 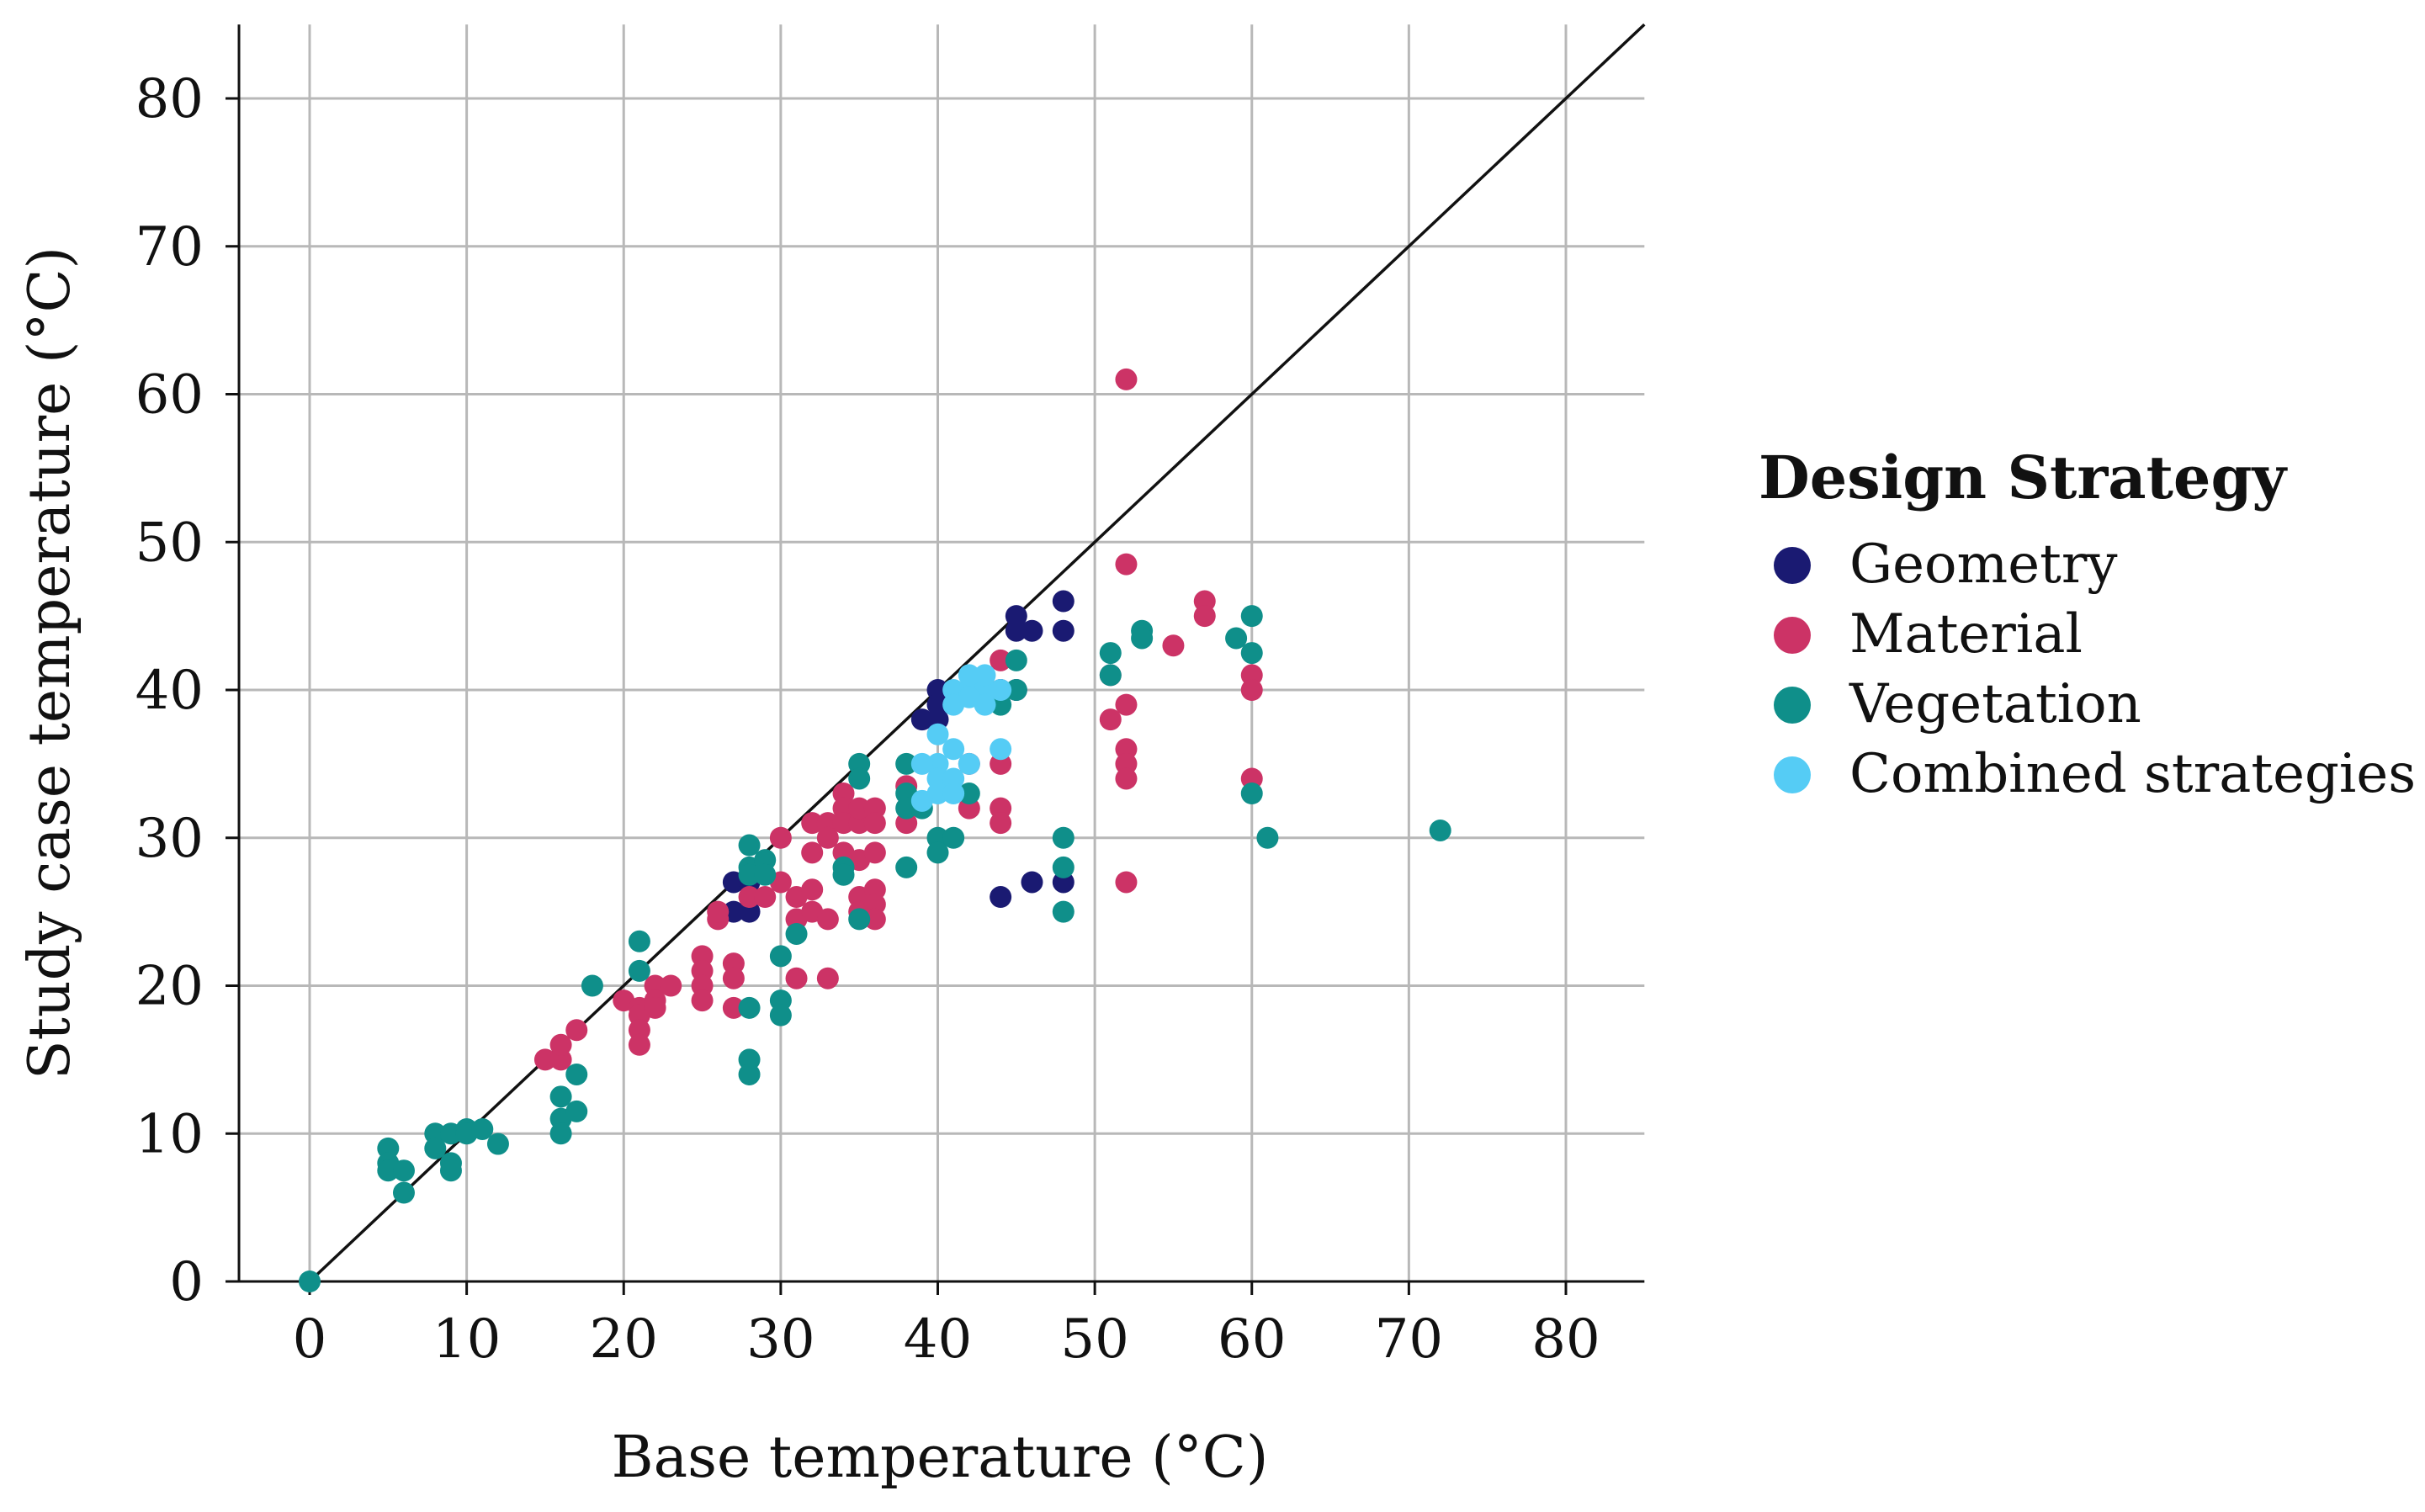 I want to click on x-tick-label-0: 0, so click(x=310, y=1339).